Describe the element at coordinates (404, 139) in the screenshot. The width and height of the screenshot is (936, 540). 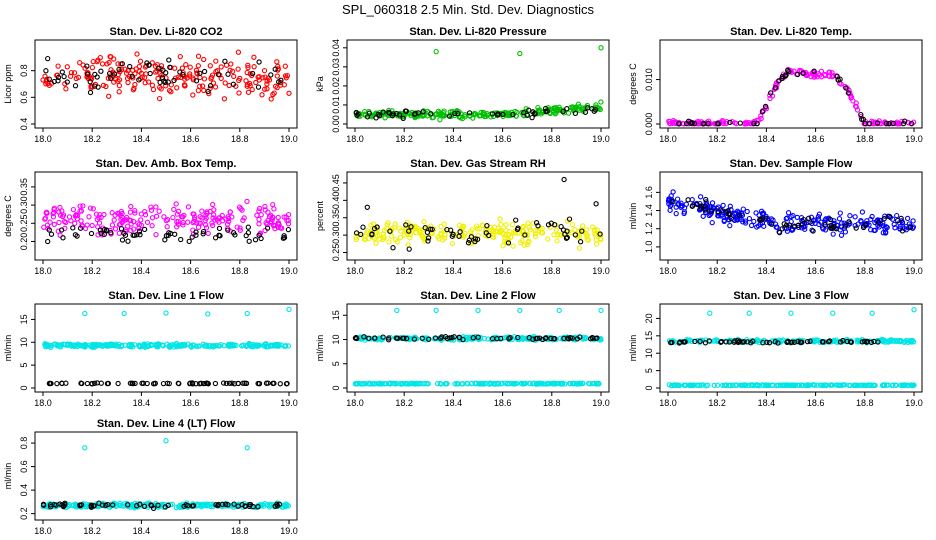
I see `x-tick-label: 18.2` at that location.